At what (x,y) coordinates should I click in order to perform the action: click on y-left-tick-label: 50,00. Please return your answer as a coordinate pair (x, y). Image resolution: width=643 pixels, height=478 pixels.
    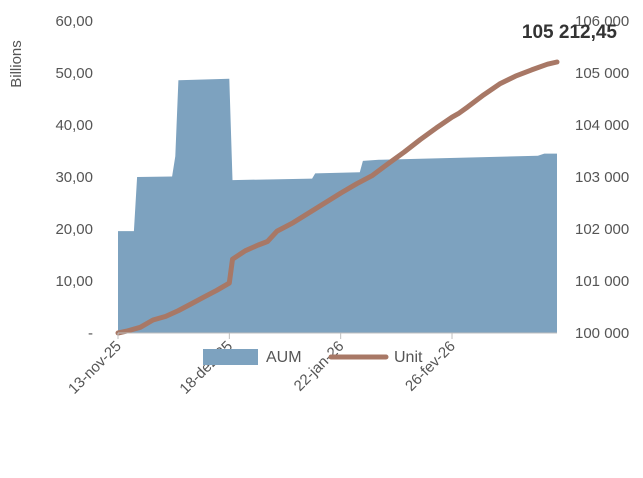
    Looking at the image, I should click on (74, 73).